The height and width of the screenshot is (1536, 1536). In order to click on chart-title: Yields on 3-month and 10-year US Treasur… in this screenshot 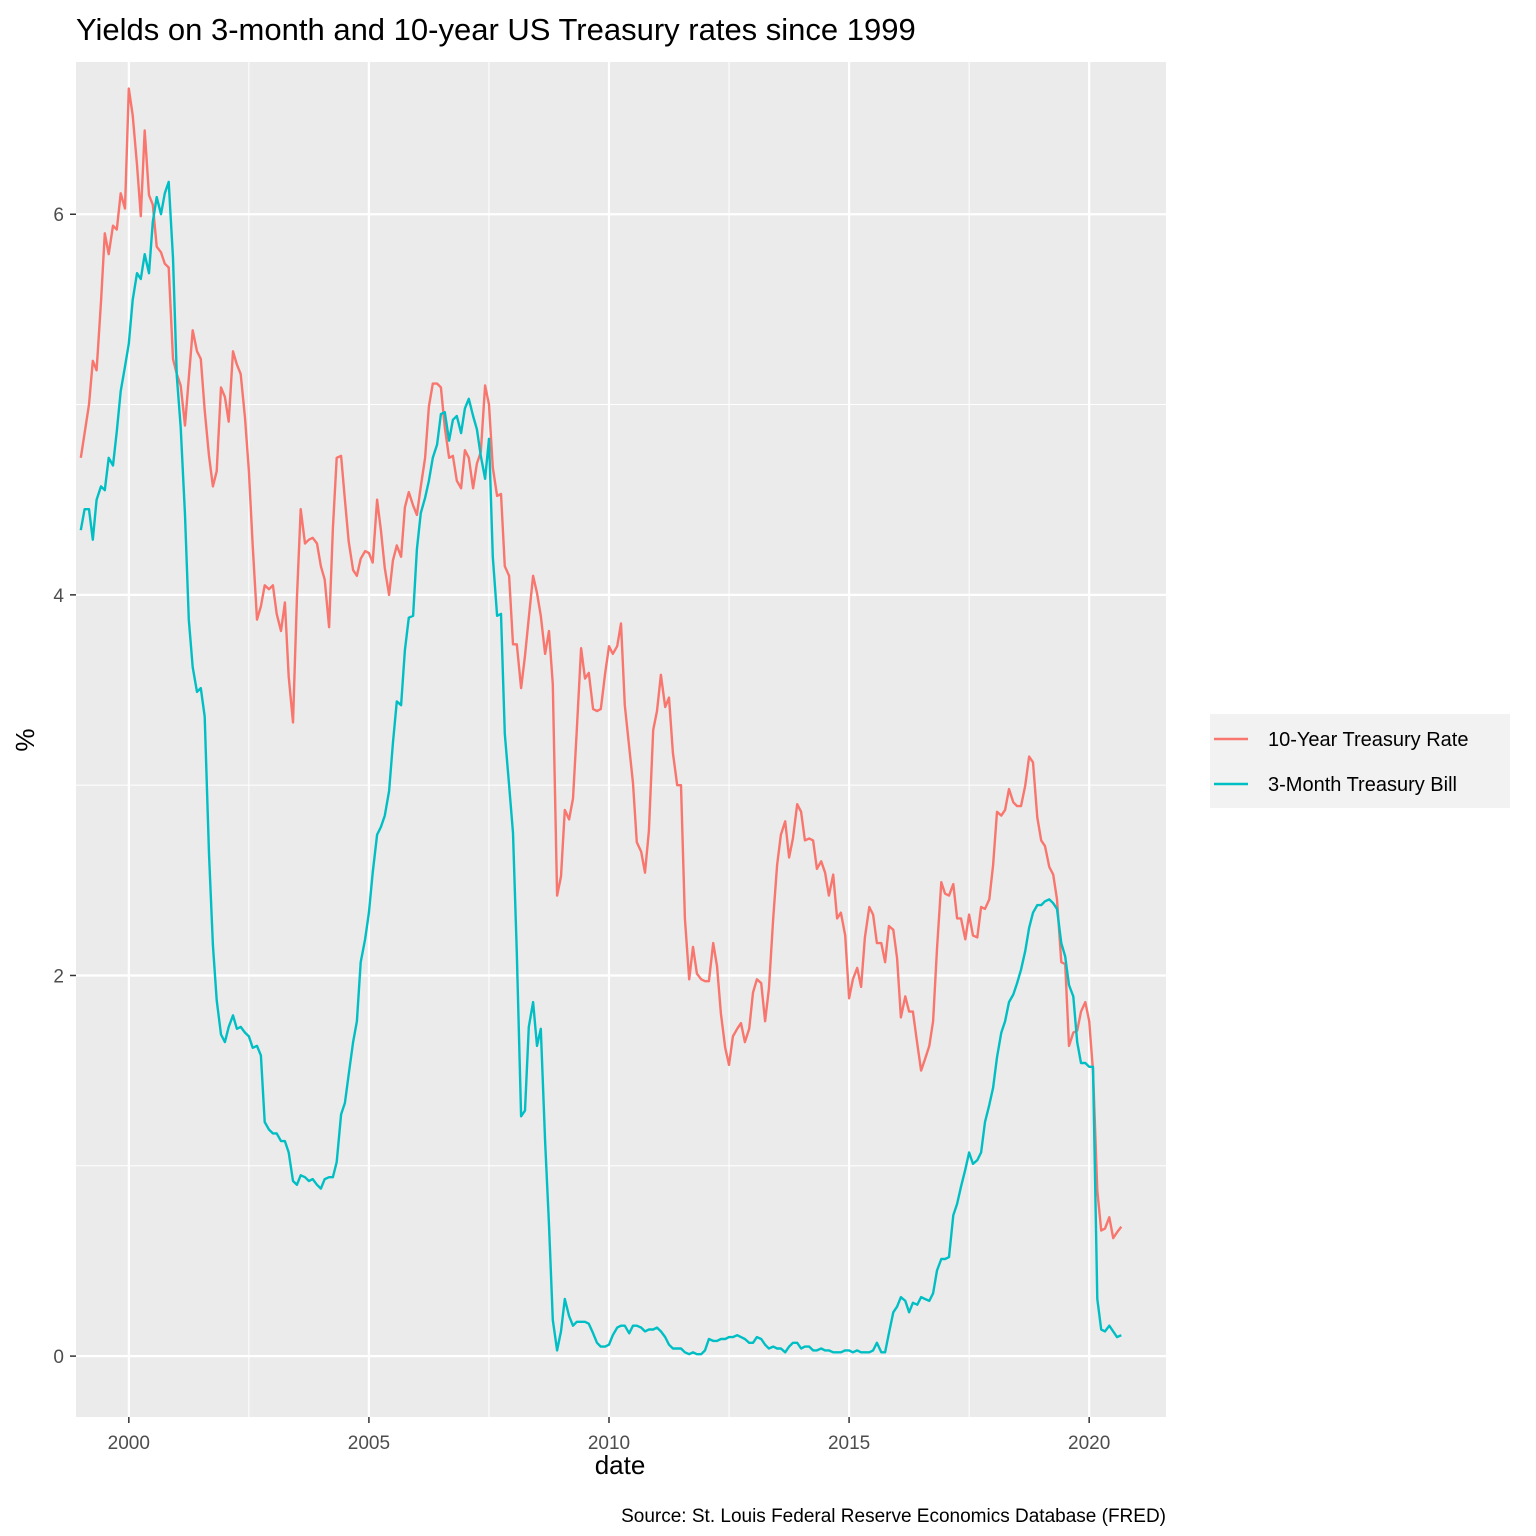, I will do `click(496, 29)`.